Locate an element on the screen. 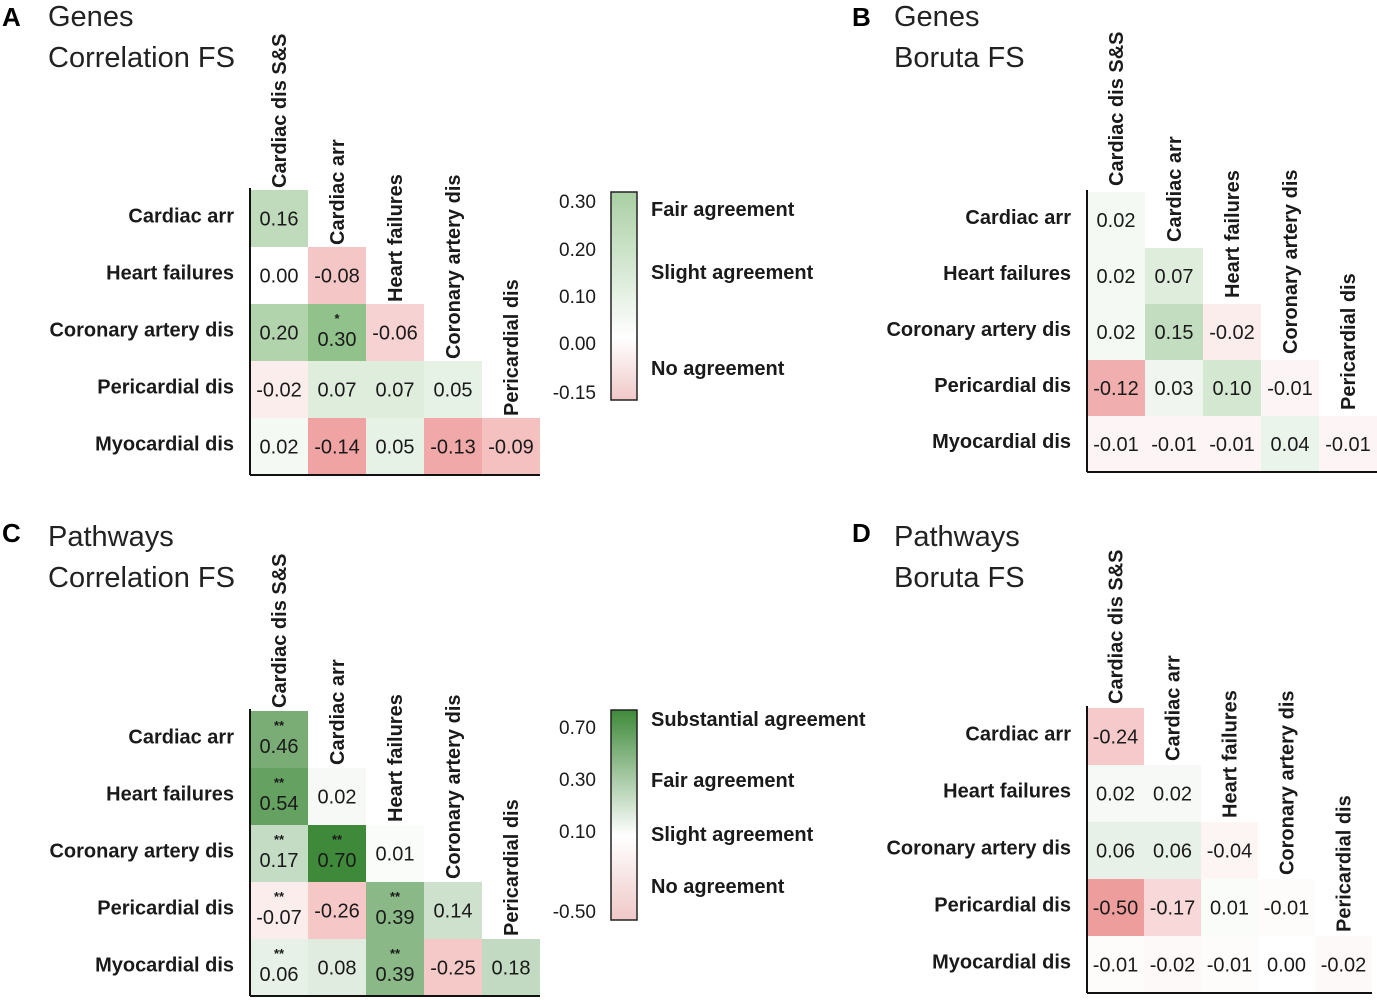 The width and height of the screenshot is (1377, 1000). agreement-level-label: Substantial agreement is located at coordinates (758, 720).